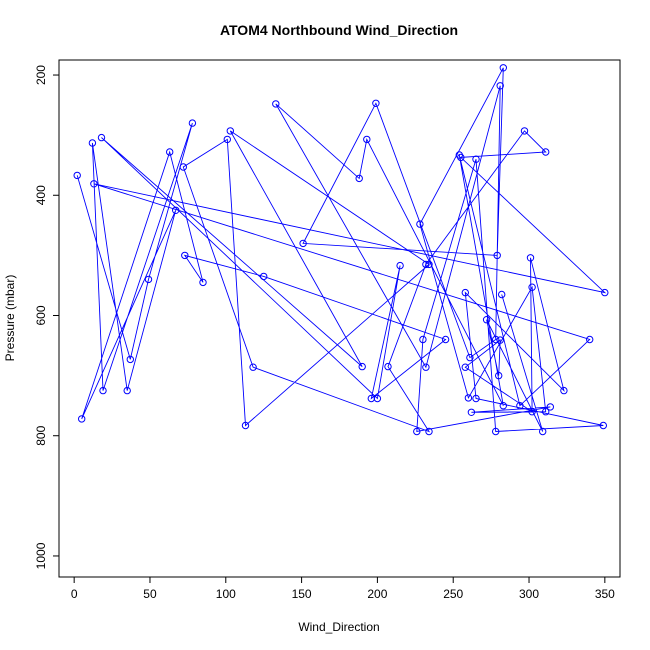 The width and height of the screenshot is (650, 650). I want to click on x-tick-label: 350, so click(605, 594).